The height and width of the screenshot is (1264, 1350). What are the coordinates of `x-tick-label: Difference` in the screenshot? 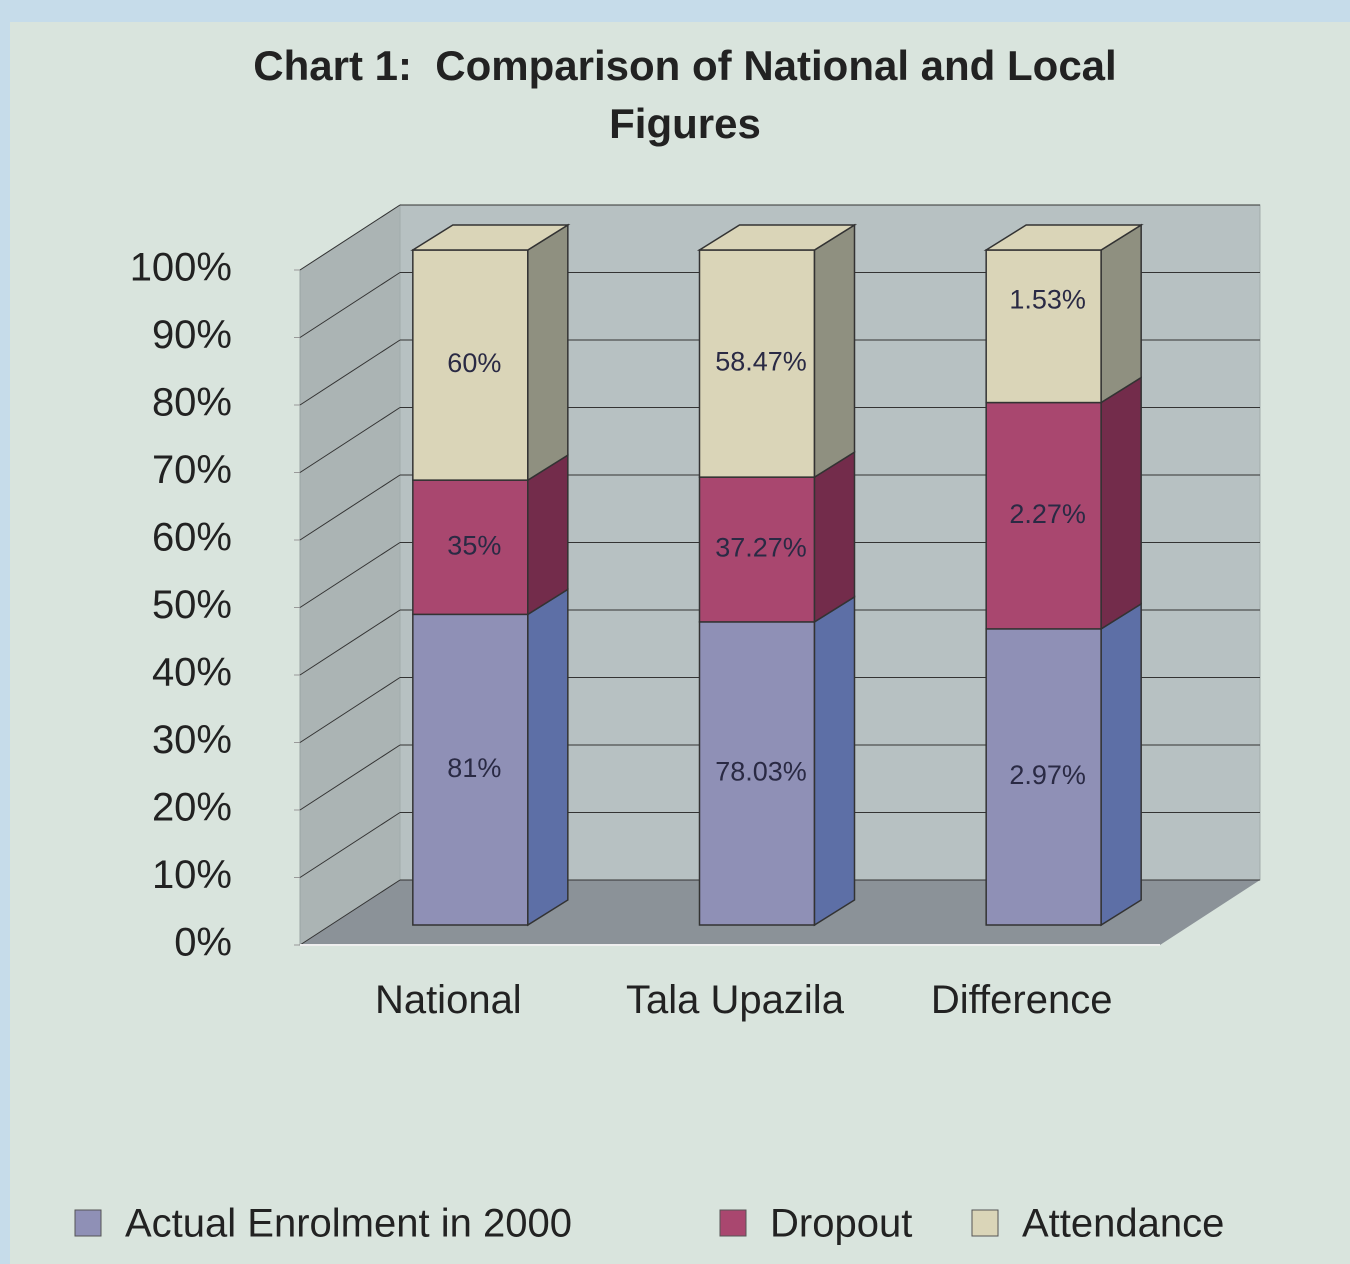 It's located at (1021, 1000).